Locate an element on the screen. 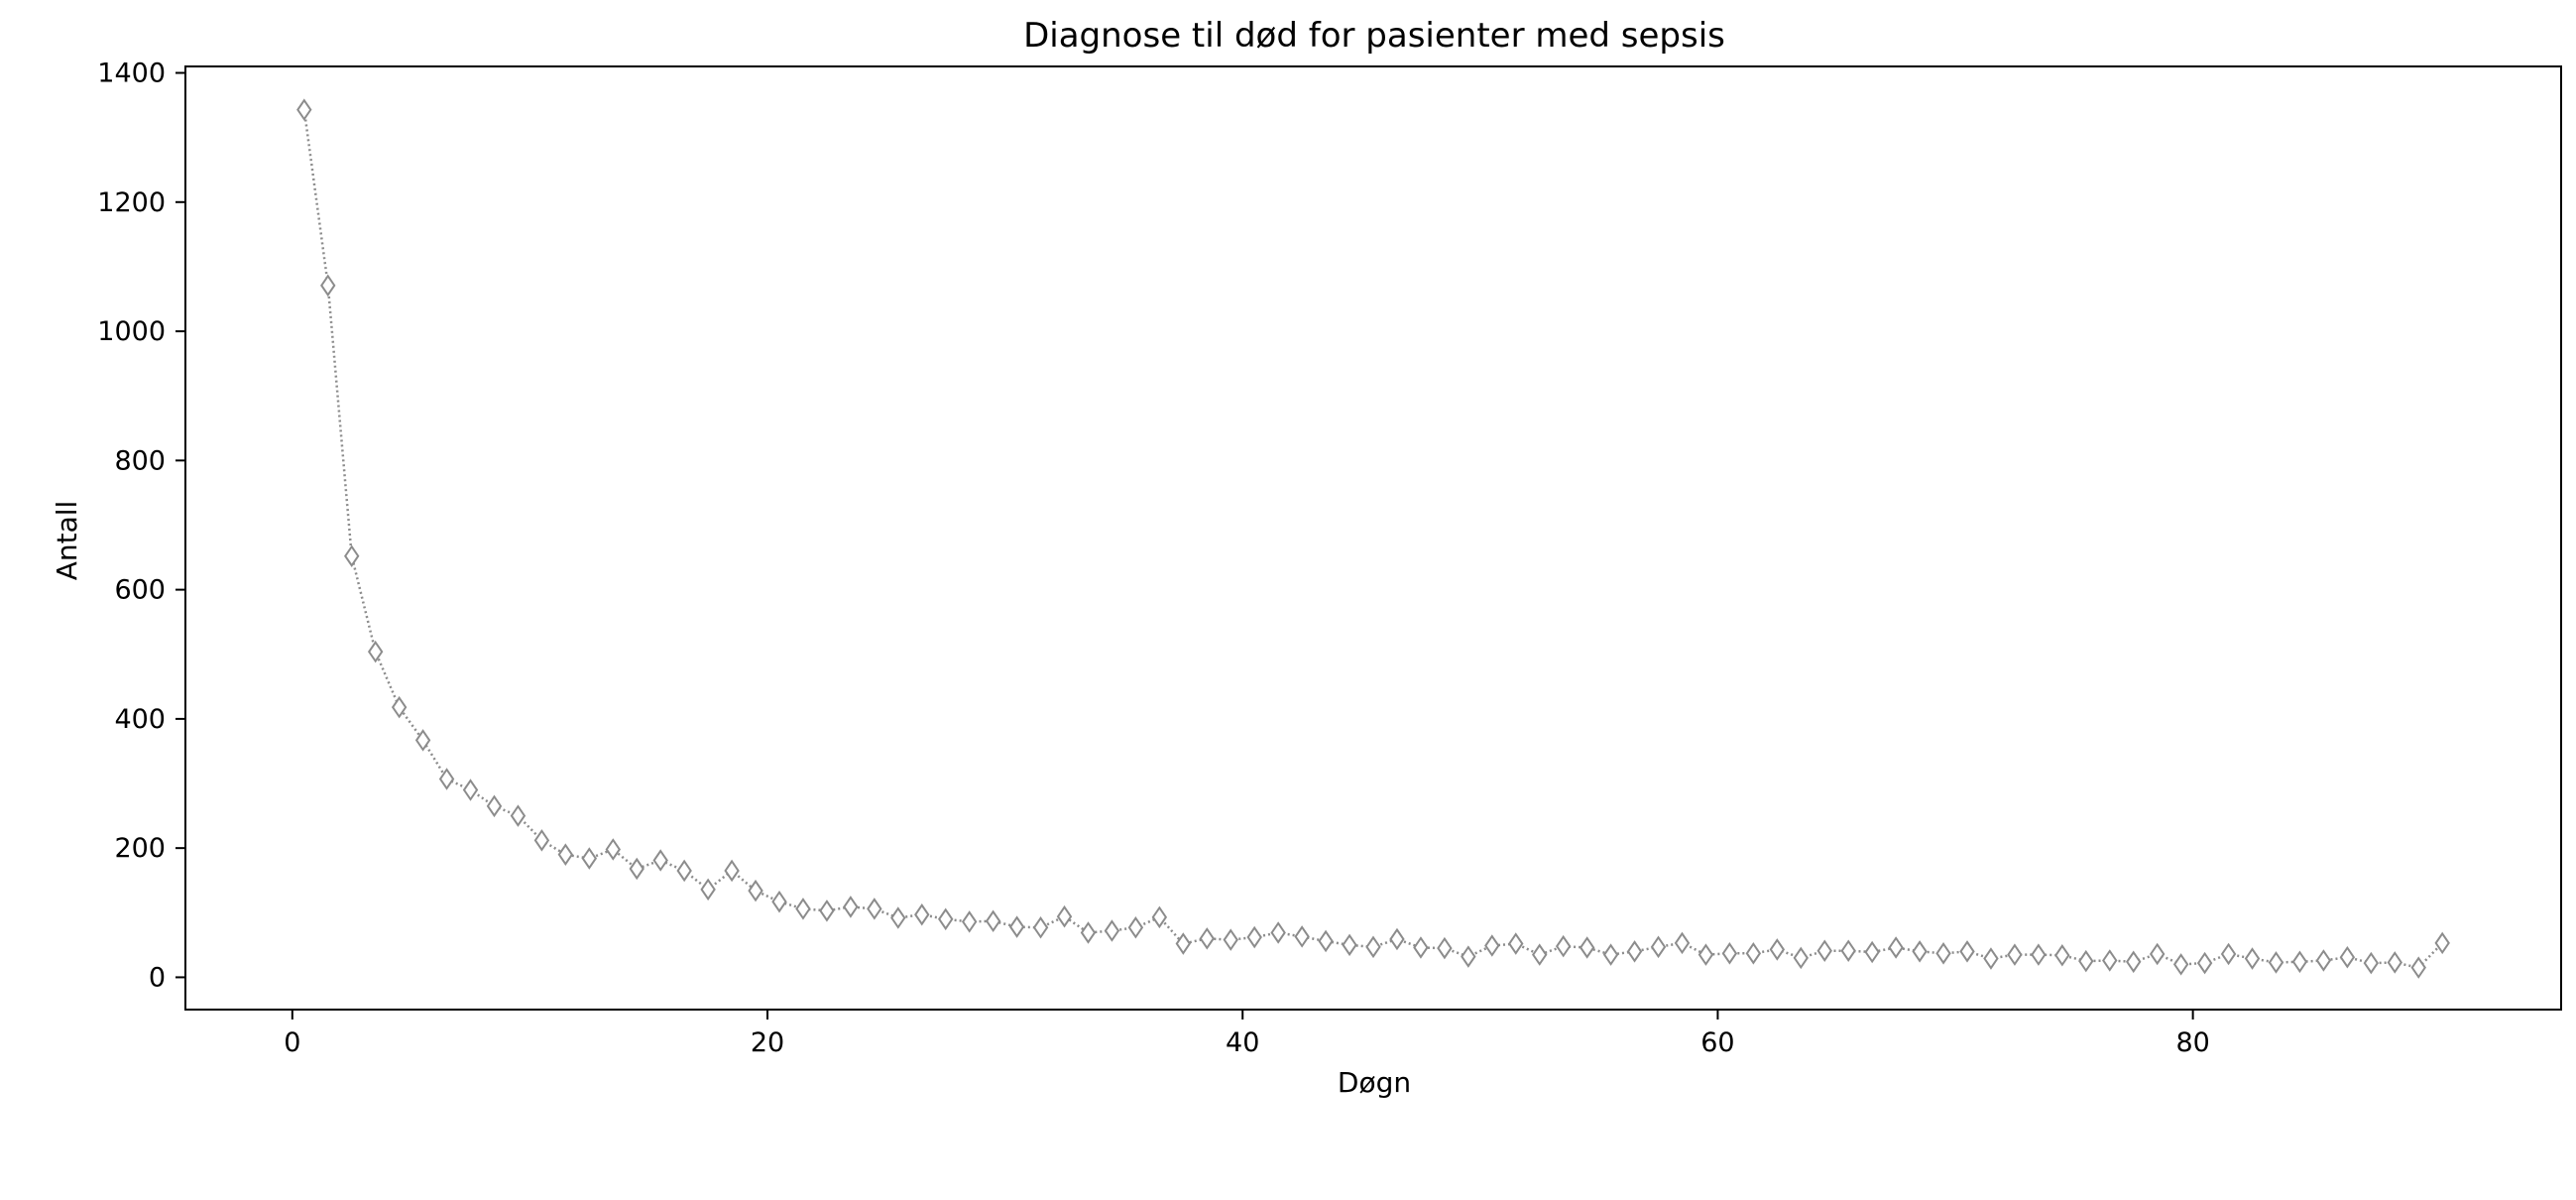 This screenshot has height=1200, width=2576. y-tick-label: 400 is located at coordinates (140, 719).